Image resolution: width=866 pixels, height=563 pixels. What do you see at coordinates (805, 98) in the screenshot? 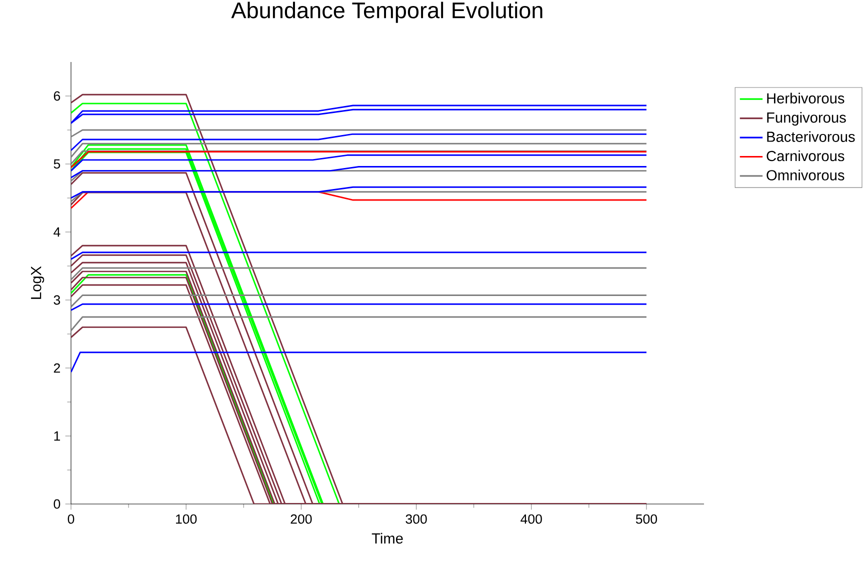
I see `legend-label: Herbivorous` at bounding box center [805, 98].